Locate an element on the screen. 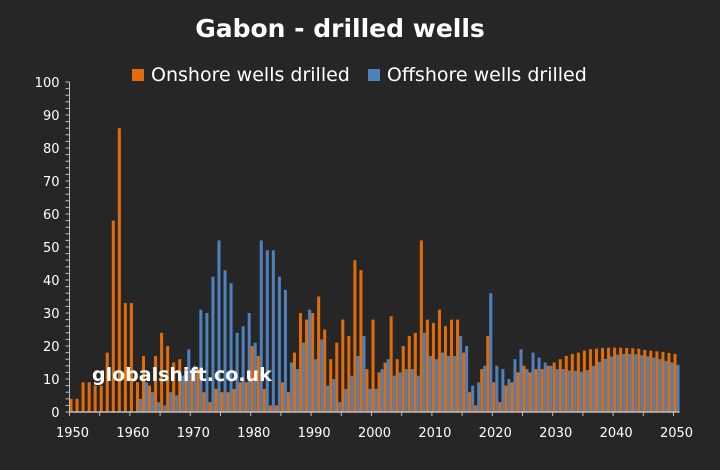 The image size is (720, 470). bar-offshore-2042 is located at coordinates (630, 382).